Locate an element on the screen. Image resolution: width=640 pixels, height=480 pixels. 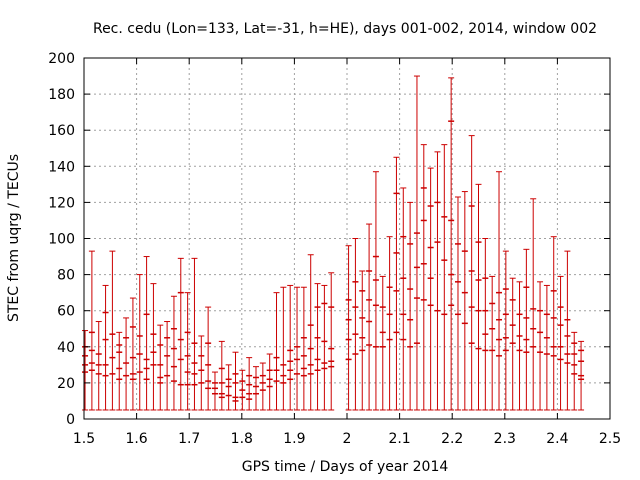
y-tick-label: 140 is located at coordinates (61, 167).